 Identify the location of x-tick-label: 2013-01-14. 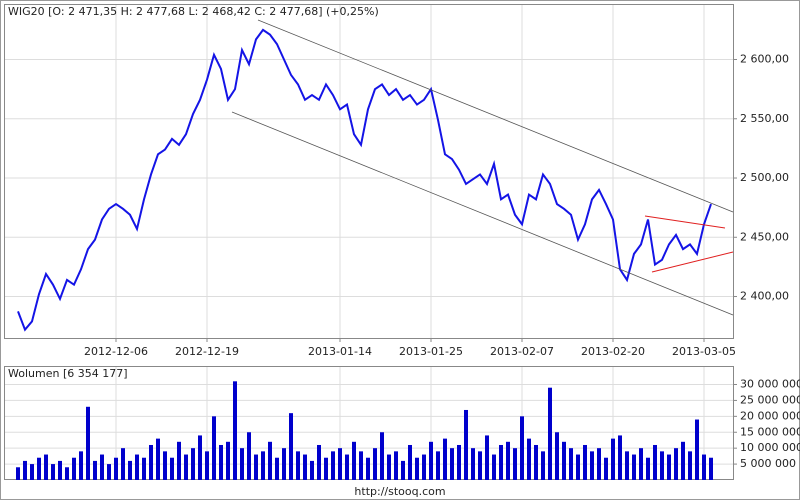
(340, 351).